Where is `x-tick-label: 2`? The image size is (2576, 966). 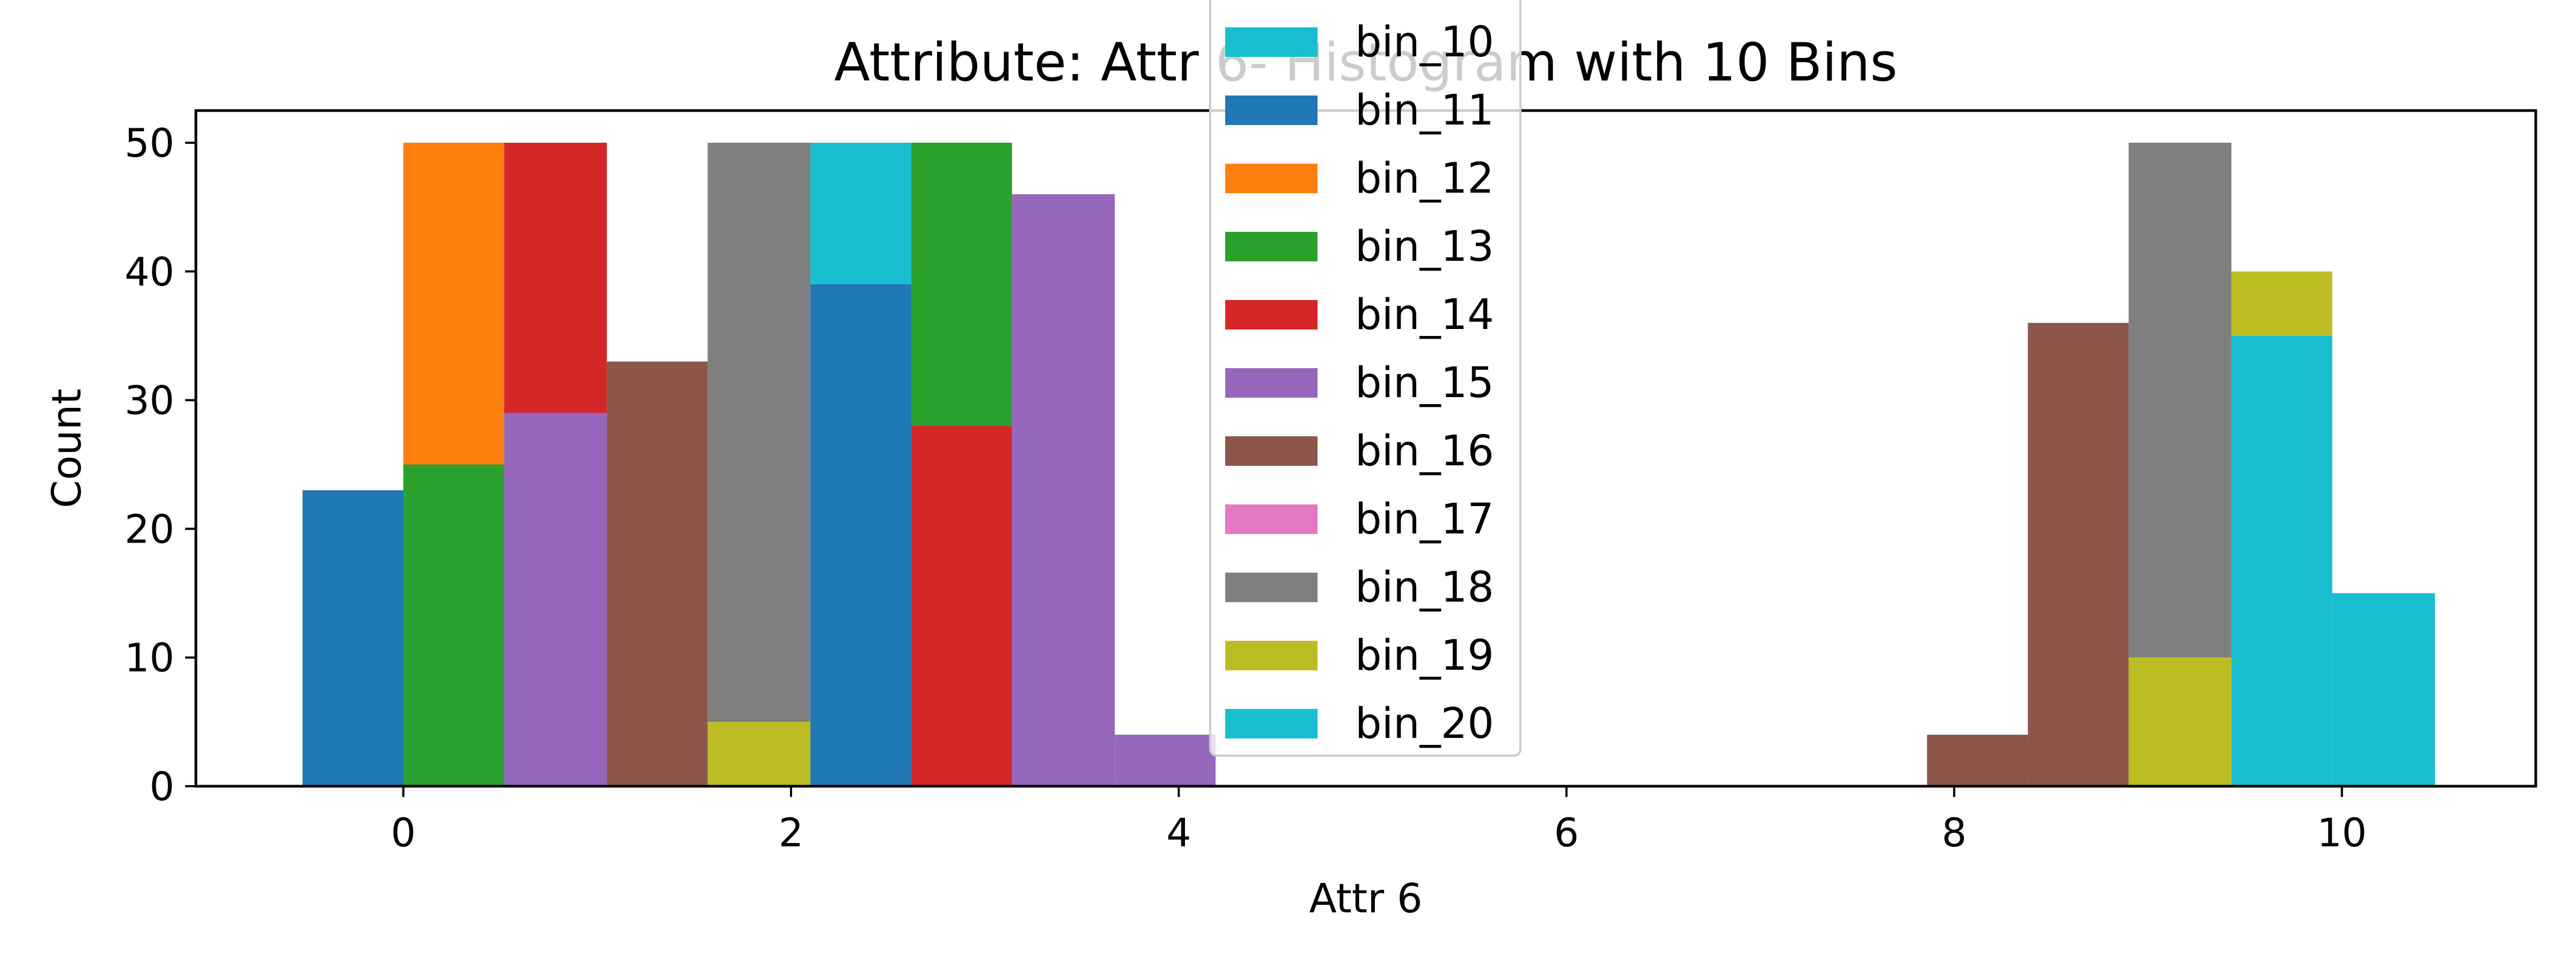
x-tick-label: 2 is located at coordinates (791, 833).